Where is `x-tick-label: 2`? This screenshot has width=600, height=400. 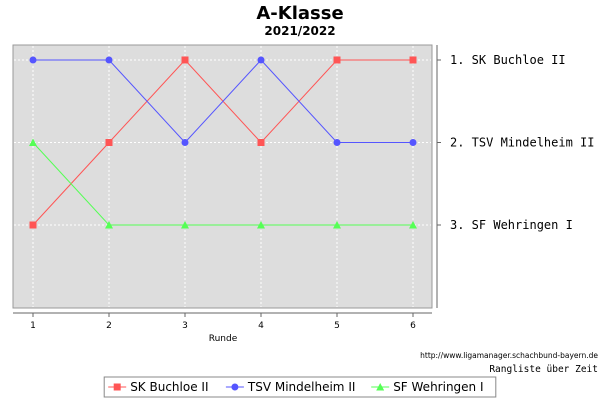 x-tick-label: 2 is located at coordinates (109, 326).